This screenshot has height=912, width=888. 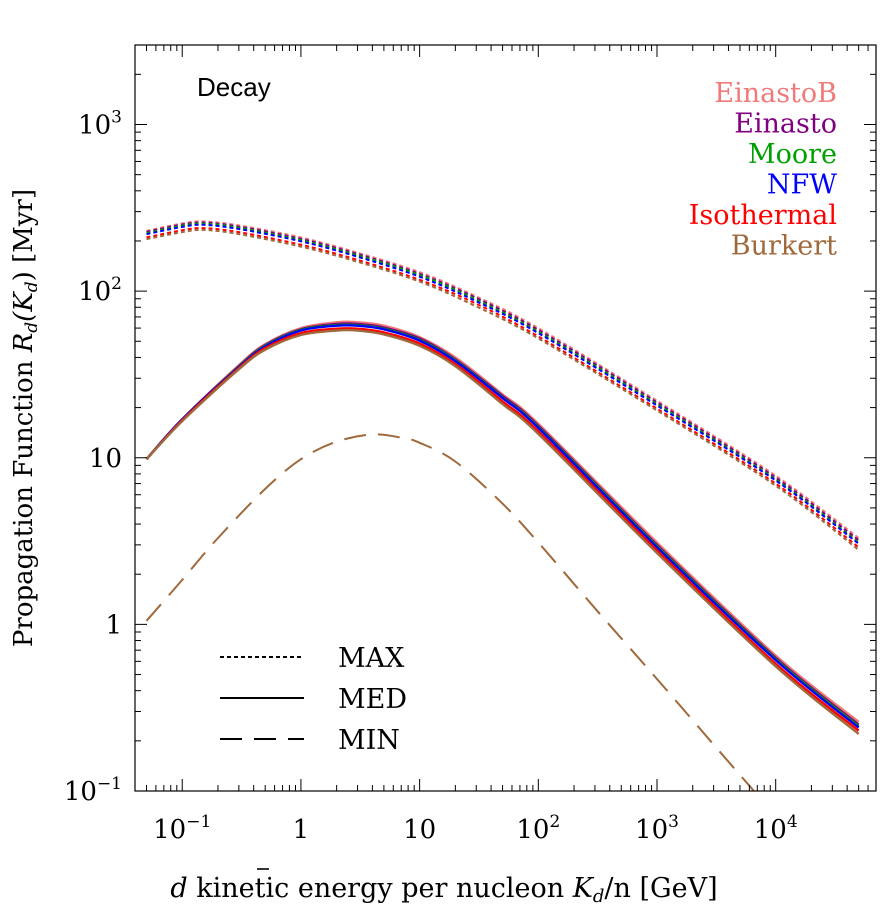 What do you see at coordinates (369, 740) in the screenshot?
I see `legend-style-label-min: MIN` at bounding box center [369, 740].